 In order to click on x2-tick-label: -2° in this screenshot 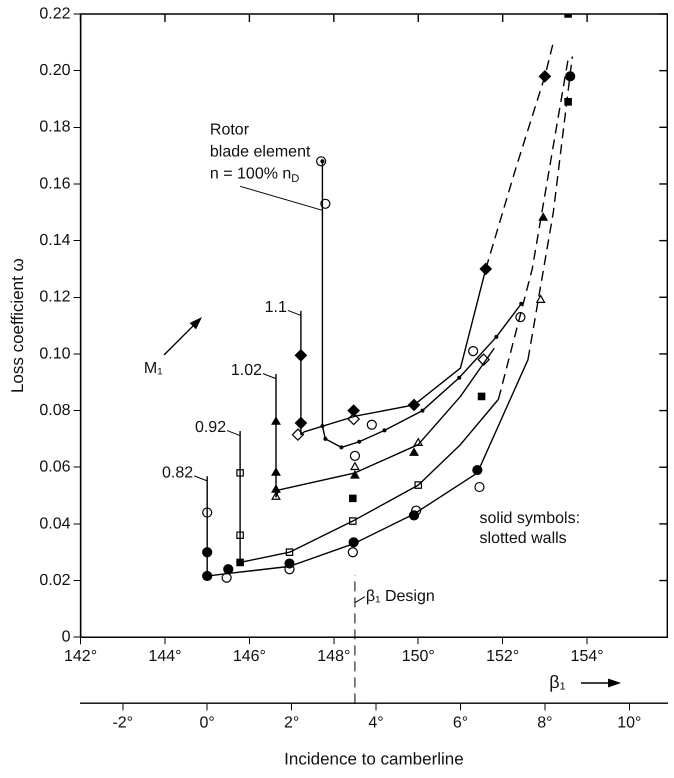, I will do `click(123, 723)`.